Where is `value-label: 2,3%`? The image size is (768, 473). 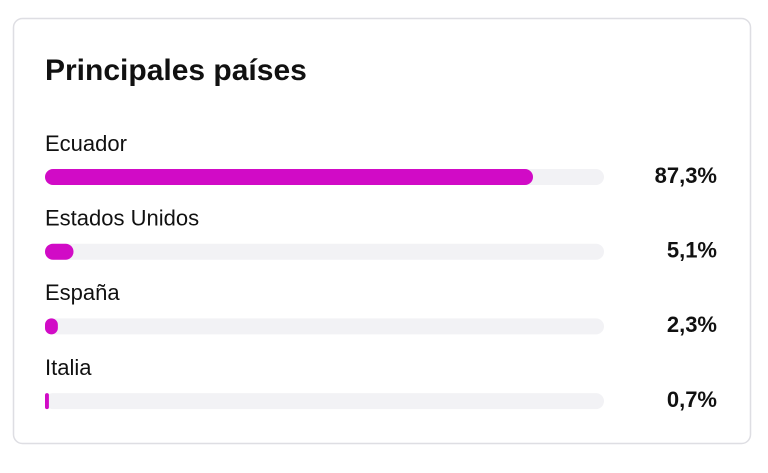 value-label: 2,3% is located at coordinates (692, 324).